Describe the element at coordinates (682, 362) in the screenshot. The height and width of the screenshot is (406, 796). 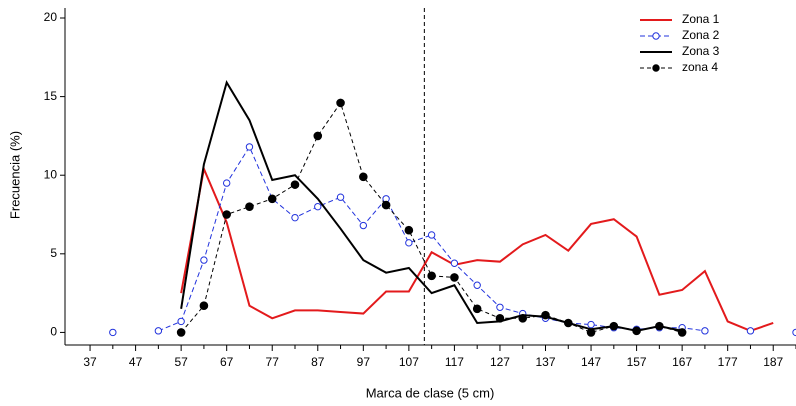
I see `x-tick-label: 167` at that location.